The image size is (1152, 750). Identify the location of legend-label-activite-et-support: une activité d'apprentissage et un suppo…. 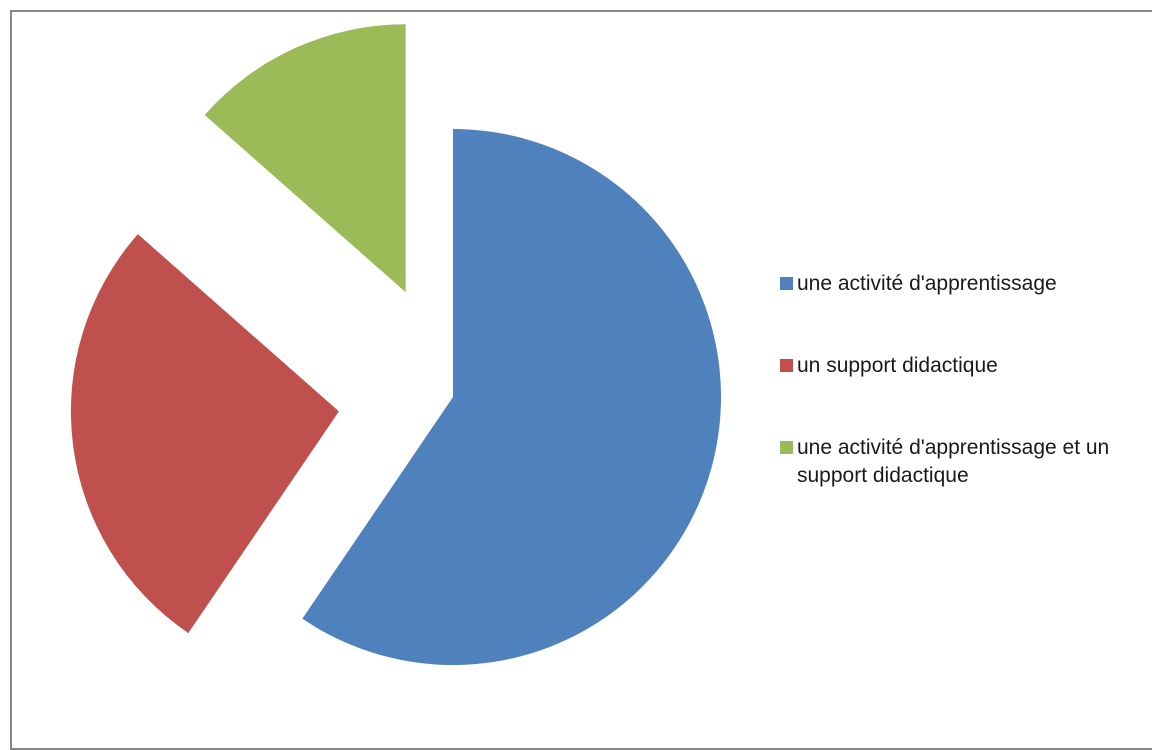
(953, 461).